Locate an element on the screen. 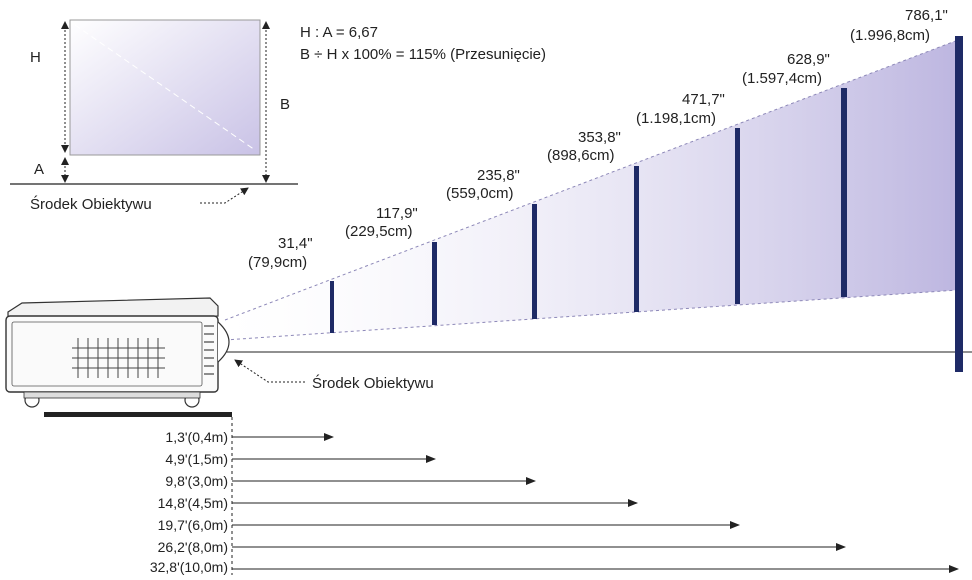  inset-diagram: H A B Środek Obiektywu is located at coordinates (154, 116).